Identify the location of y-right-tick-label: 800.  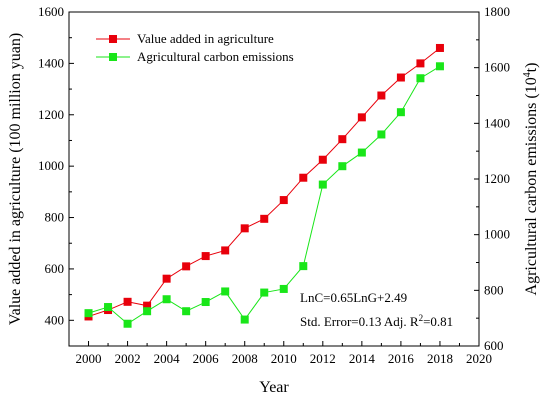
(494, 289).